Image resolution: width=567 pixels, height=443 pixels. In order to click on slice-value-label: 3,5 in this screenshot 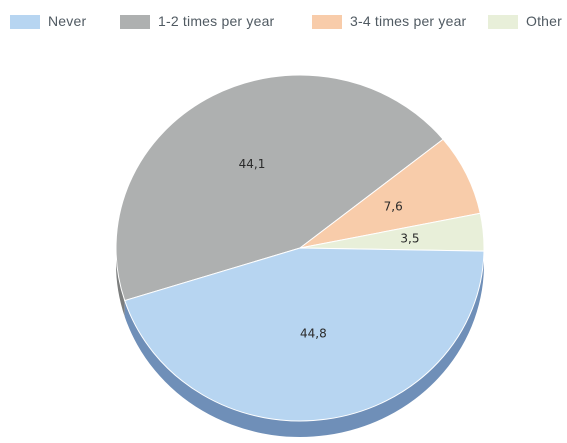, I will do `click(409, 238)`.